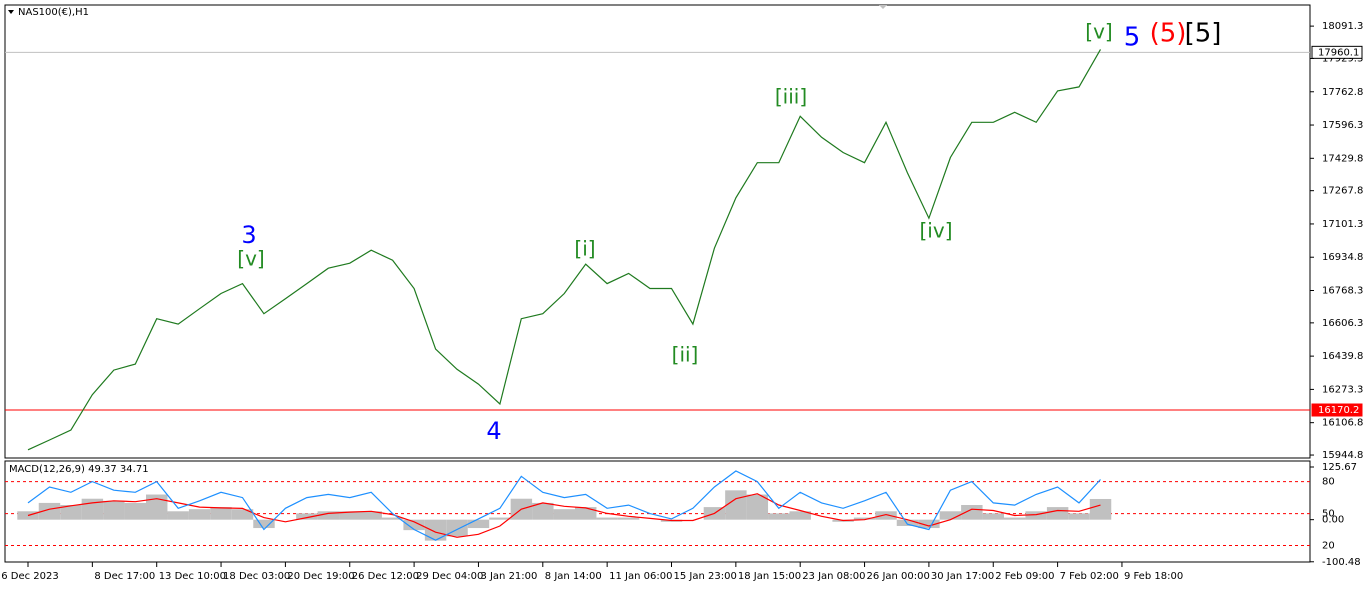  Describe the element at coordinates (1168, 34) in the screenshot. I see `wave-label: (5)` at that location.